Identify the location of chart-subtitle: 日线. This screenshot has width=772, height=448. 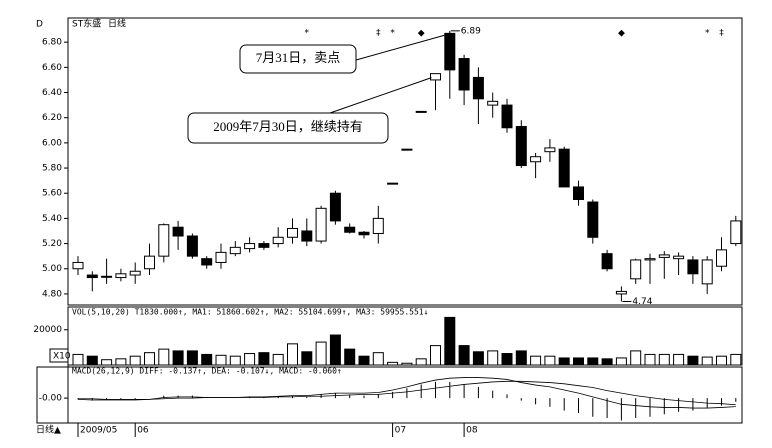
(117, 24).